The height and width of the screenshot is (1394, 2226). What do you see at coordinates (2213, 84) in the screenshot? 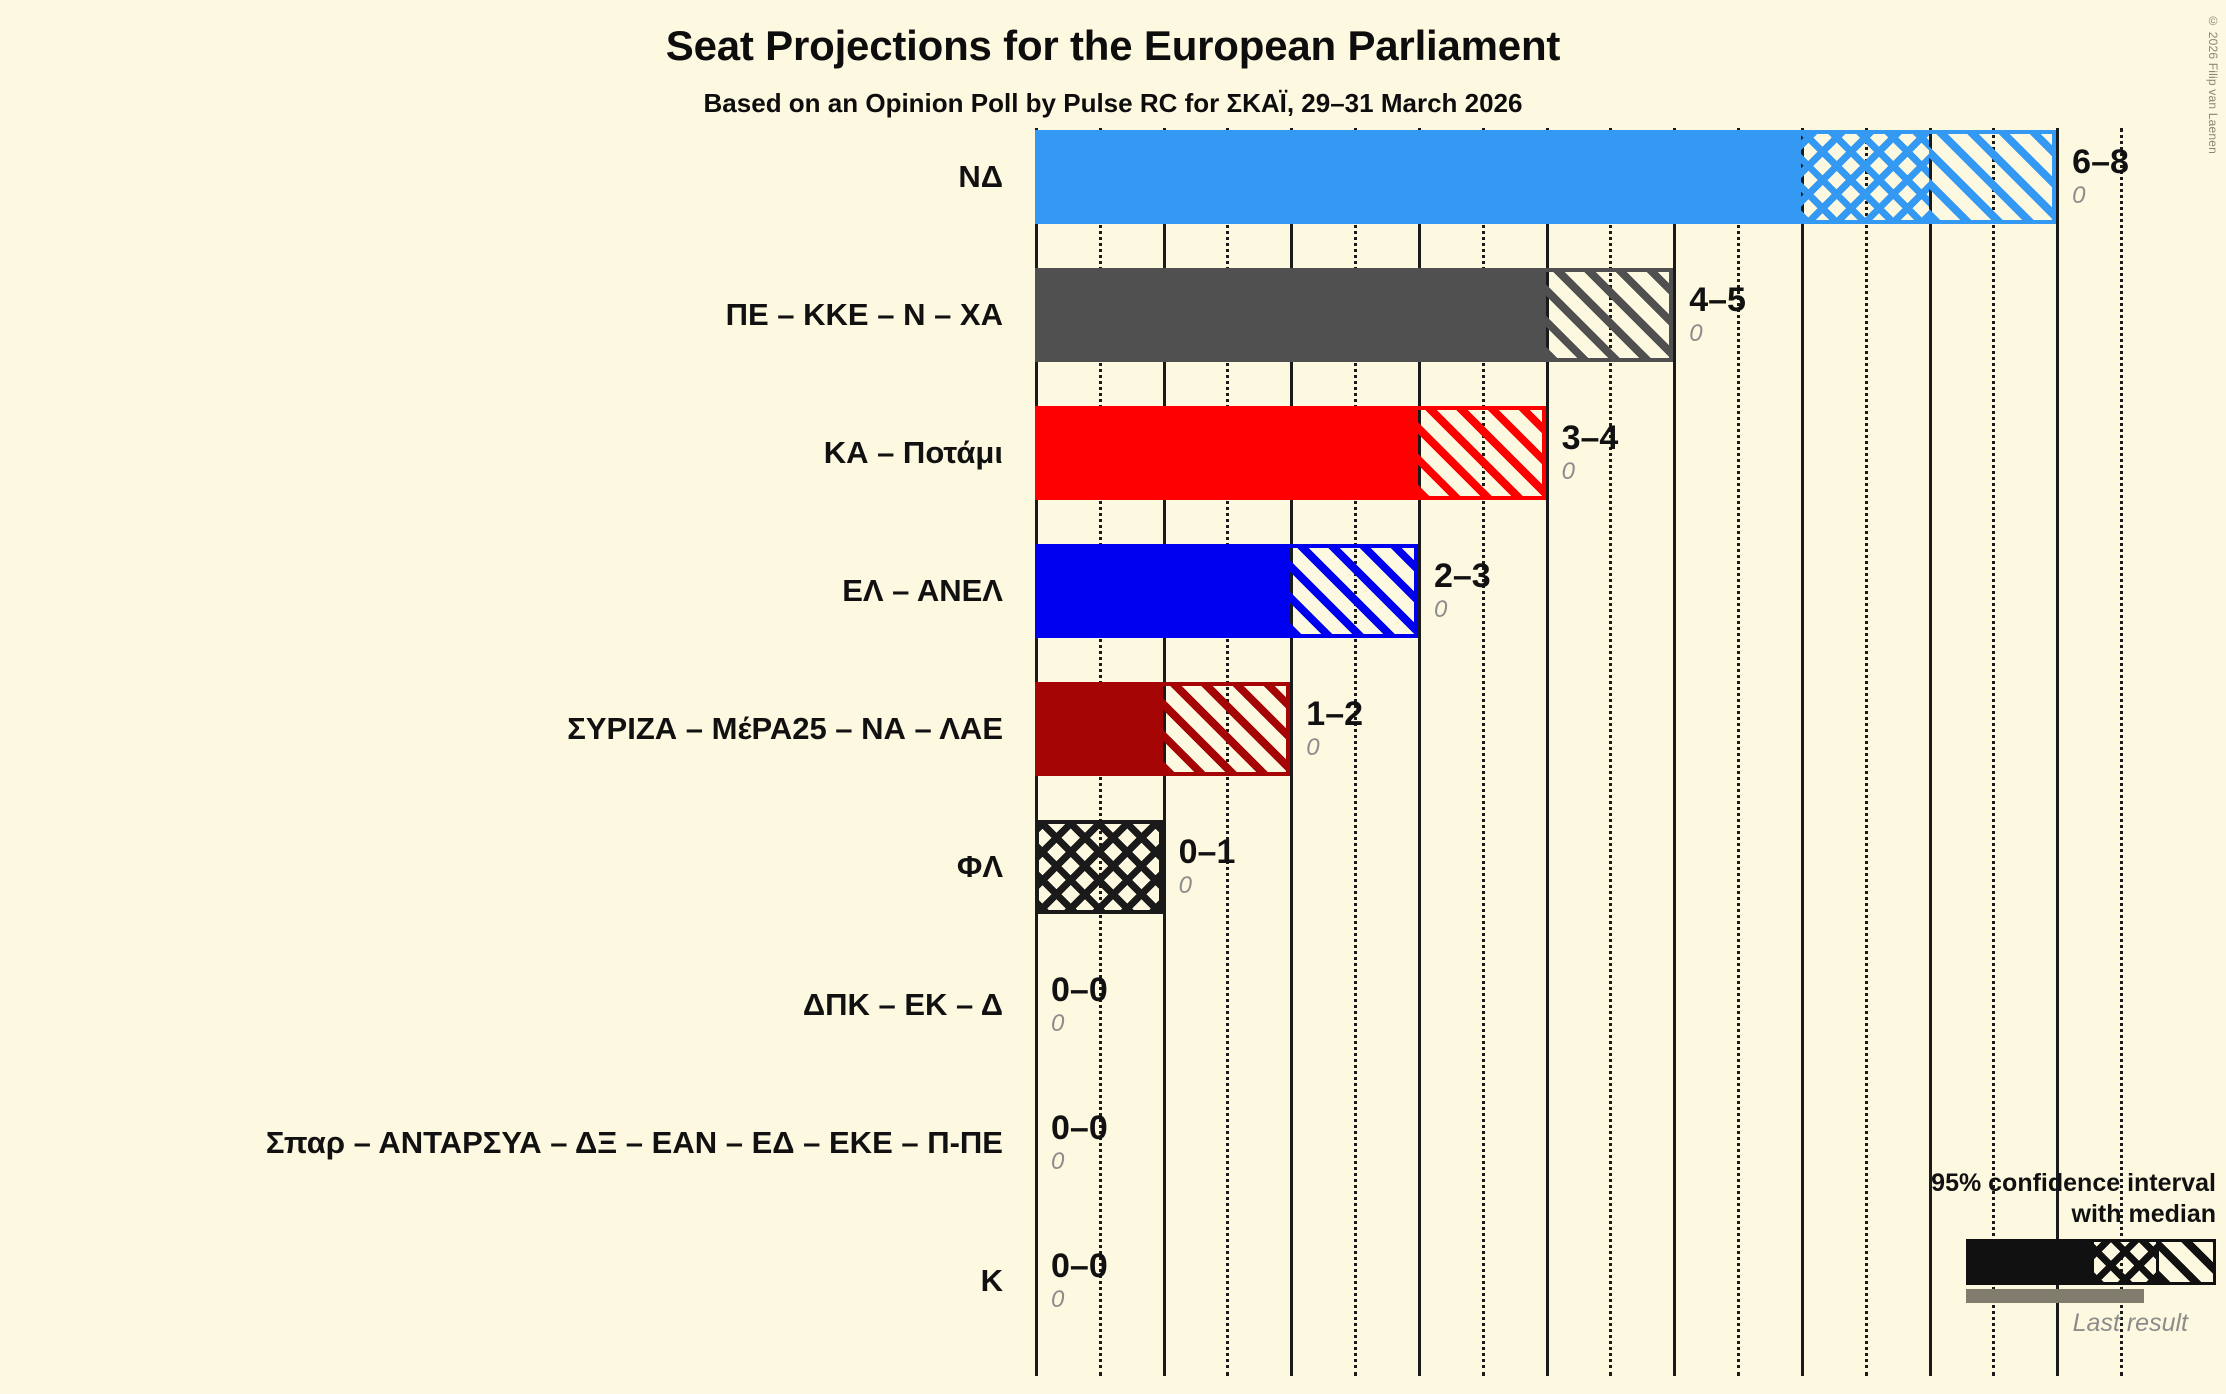
I see `copyright-notice: © 2026 Filip van Laenen` at bounding box center [2213, 84].